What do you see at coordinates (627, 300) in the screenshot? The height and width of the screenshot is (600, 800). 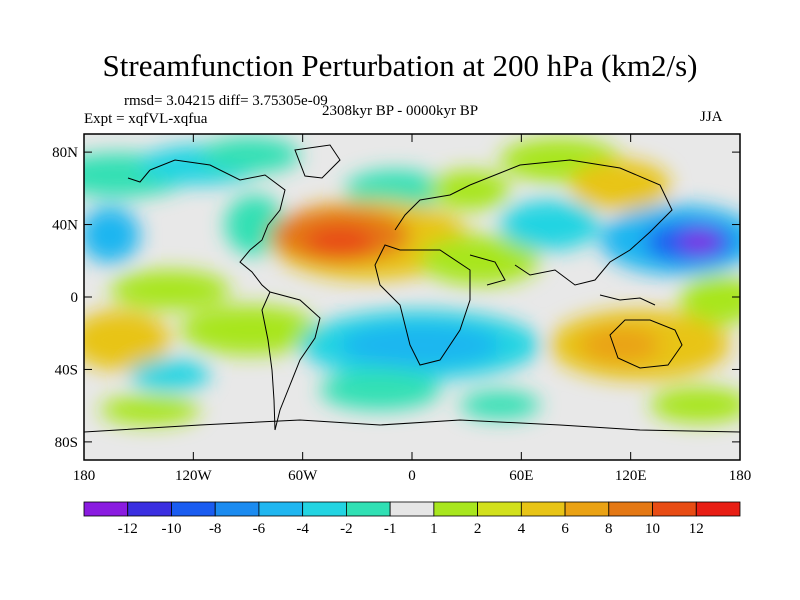 I see `coast-indonesia` at bounding box center [627, 300].